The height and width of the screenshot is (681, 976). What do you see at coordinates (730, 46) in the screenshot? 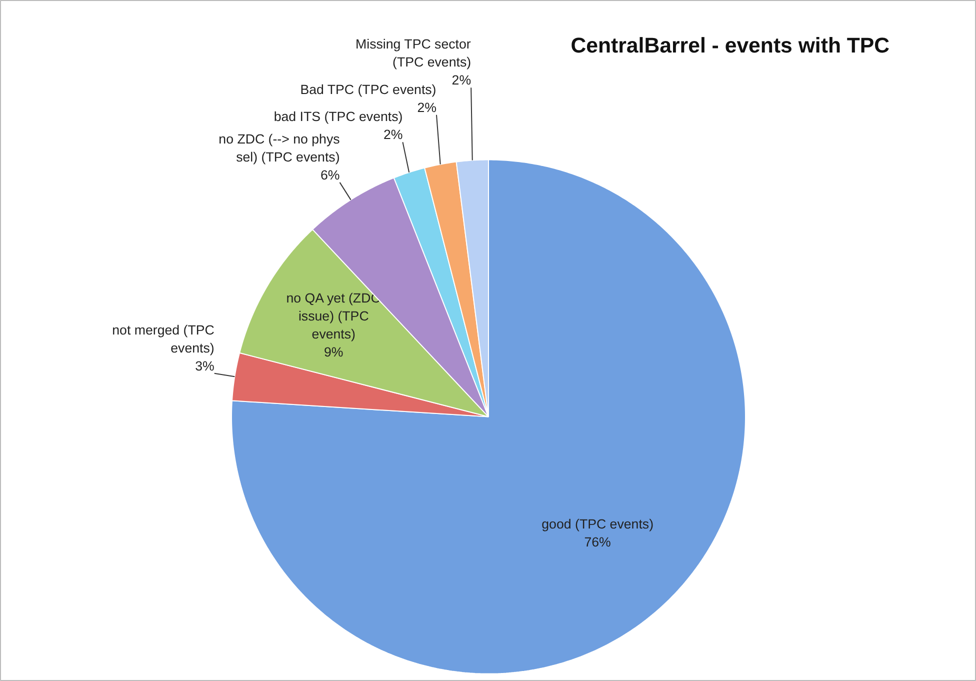
I see `chart-title: CentralBarrel - events with TPC` at bounding box center [730, 46].